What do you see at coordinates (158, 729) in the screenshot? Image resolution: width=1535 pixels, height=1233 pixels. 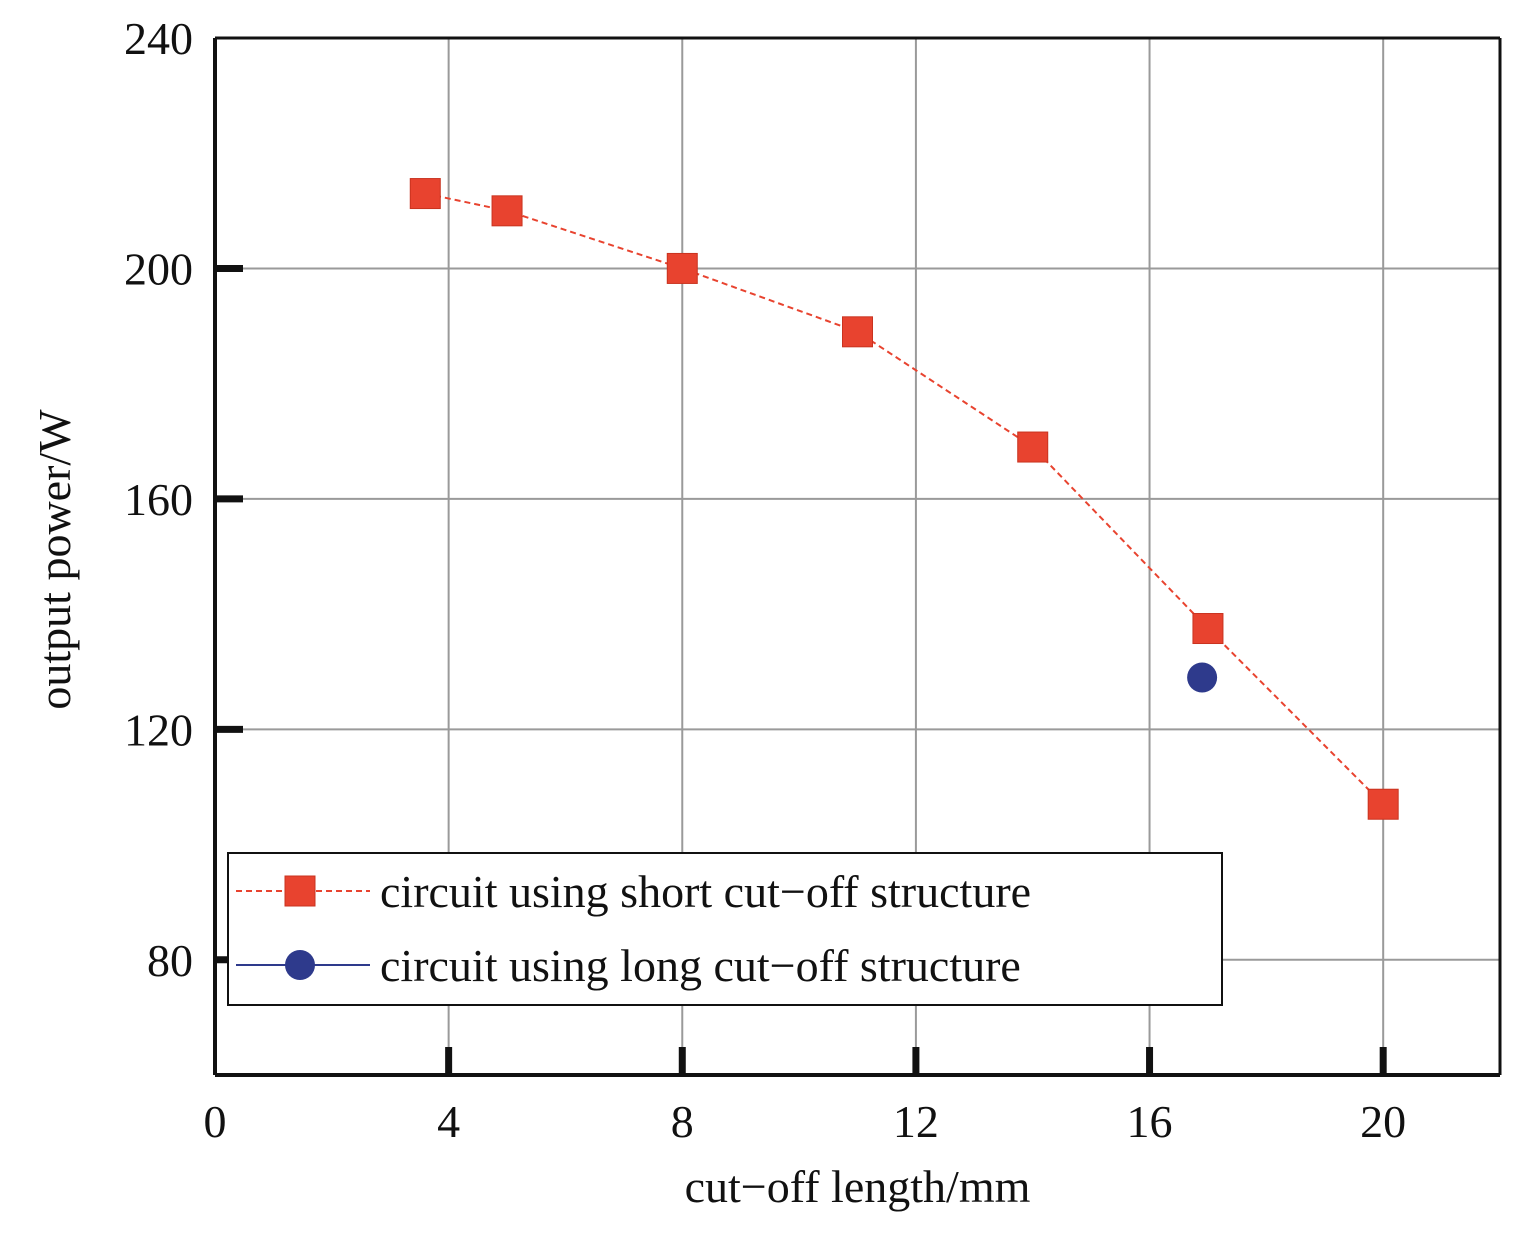 I see `y-tick-label-120: 120` at bounding box center [158, 729].